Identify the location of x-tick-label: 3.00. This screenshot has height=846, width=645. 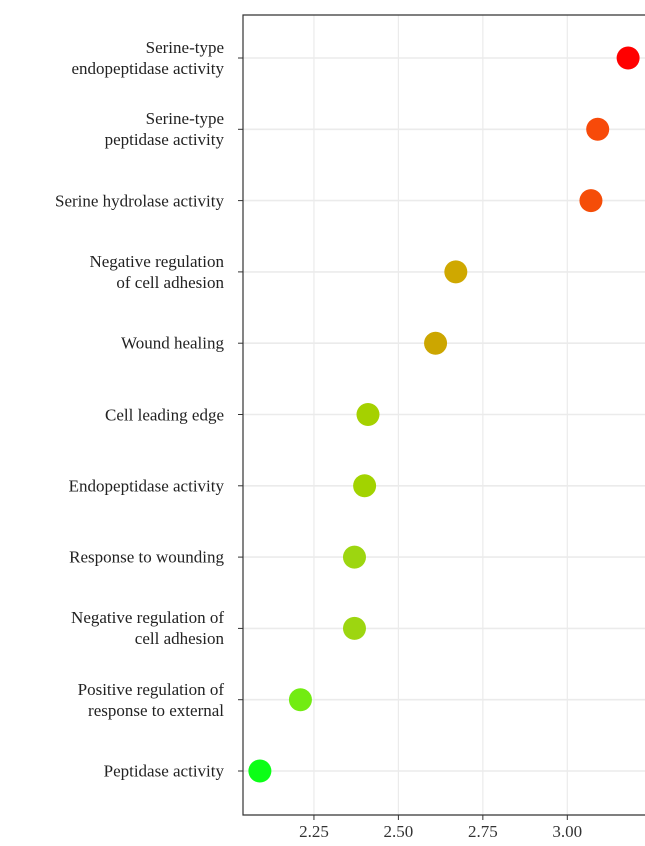
(567, 831).